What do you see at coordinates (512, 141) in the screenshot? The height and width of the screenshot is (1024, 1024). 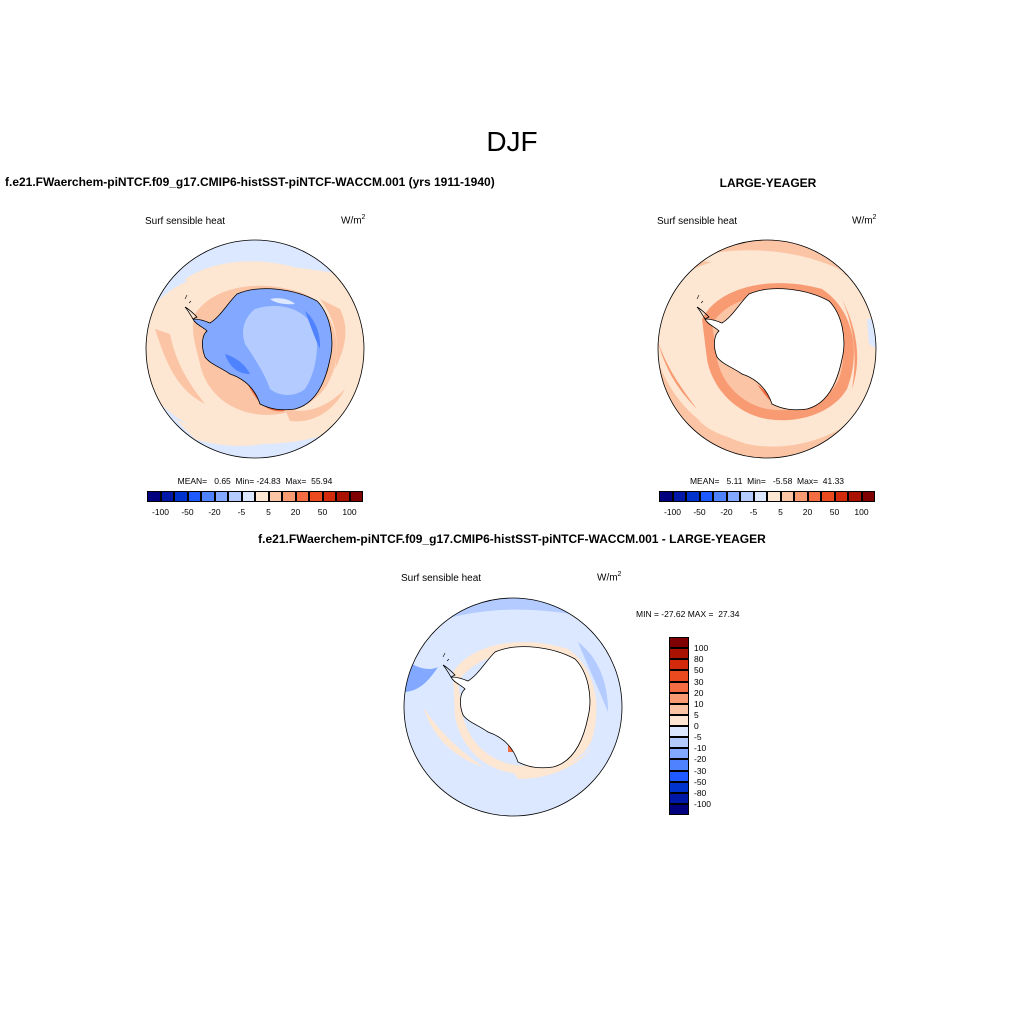 I see `season-title: DJF` at bounding box center [512, 141].